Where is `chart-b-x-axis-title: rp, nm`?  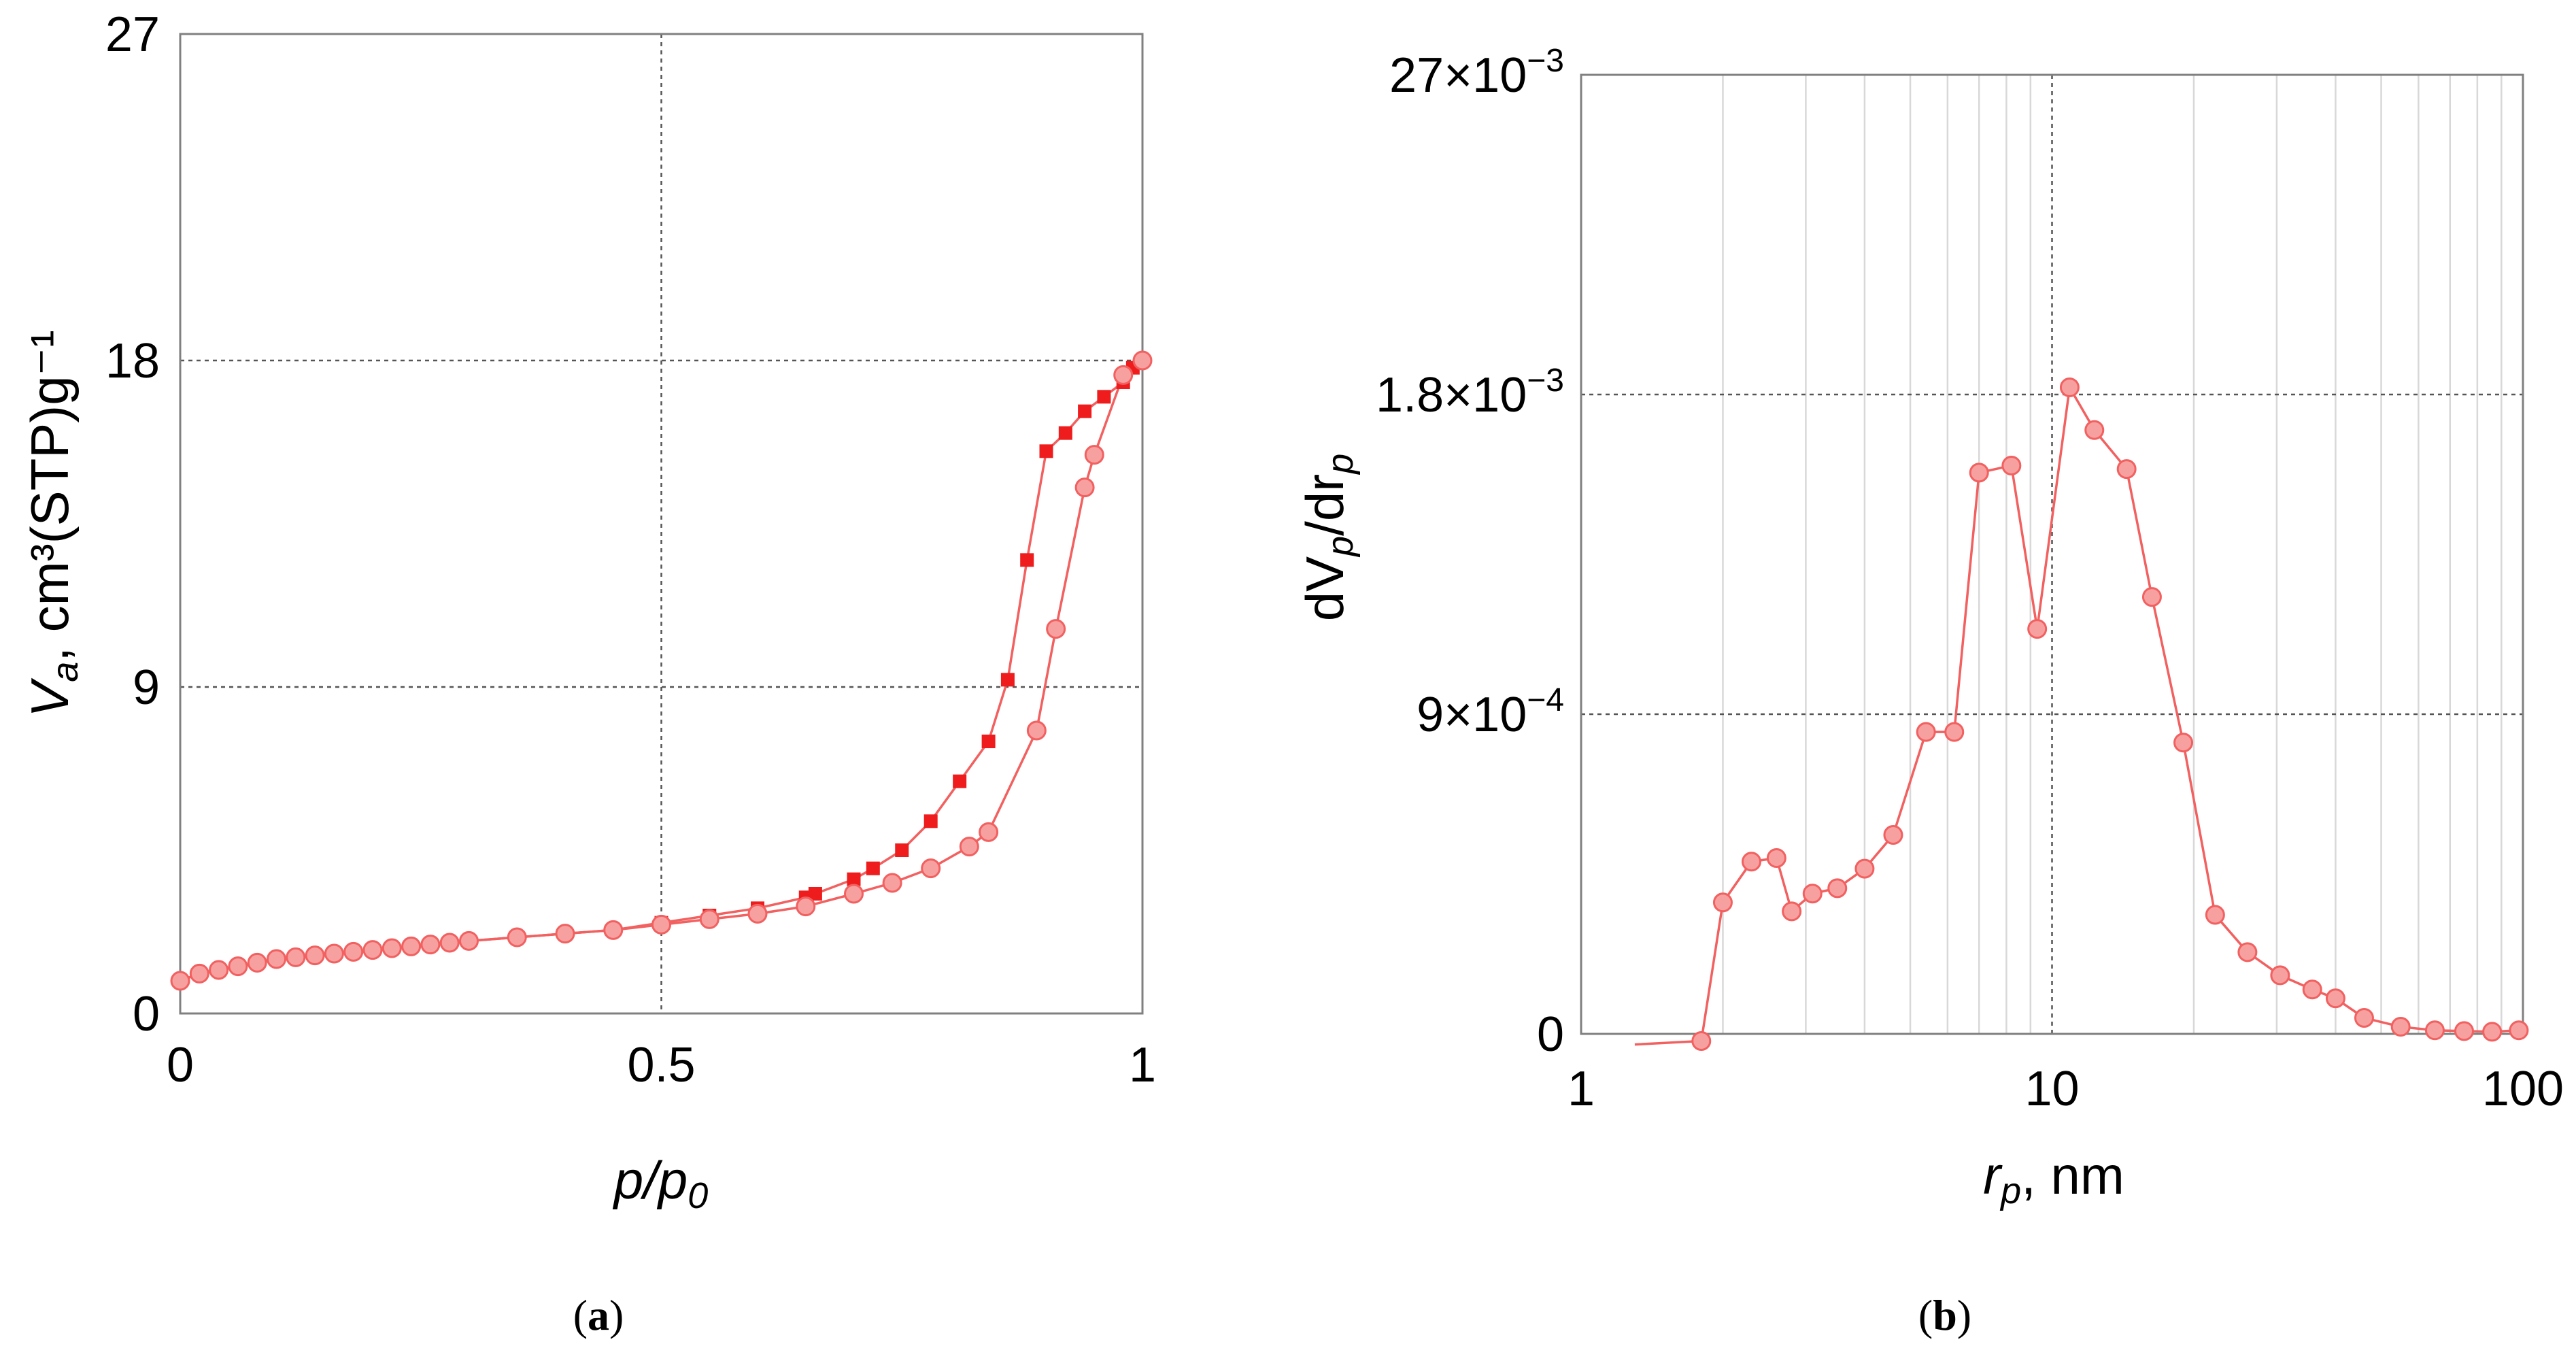 chart-b-x-axis-title: rp, nm is located at coordinates (2053, 1178).